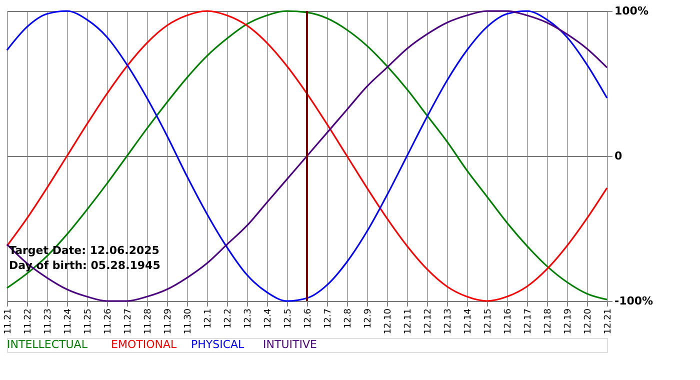 This screenshot has width=700, height=380. What do you see at coordinates (618, 156) in the screenshot?
I see `y-tick-label: 0` at bounding box center [618, 156].